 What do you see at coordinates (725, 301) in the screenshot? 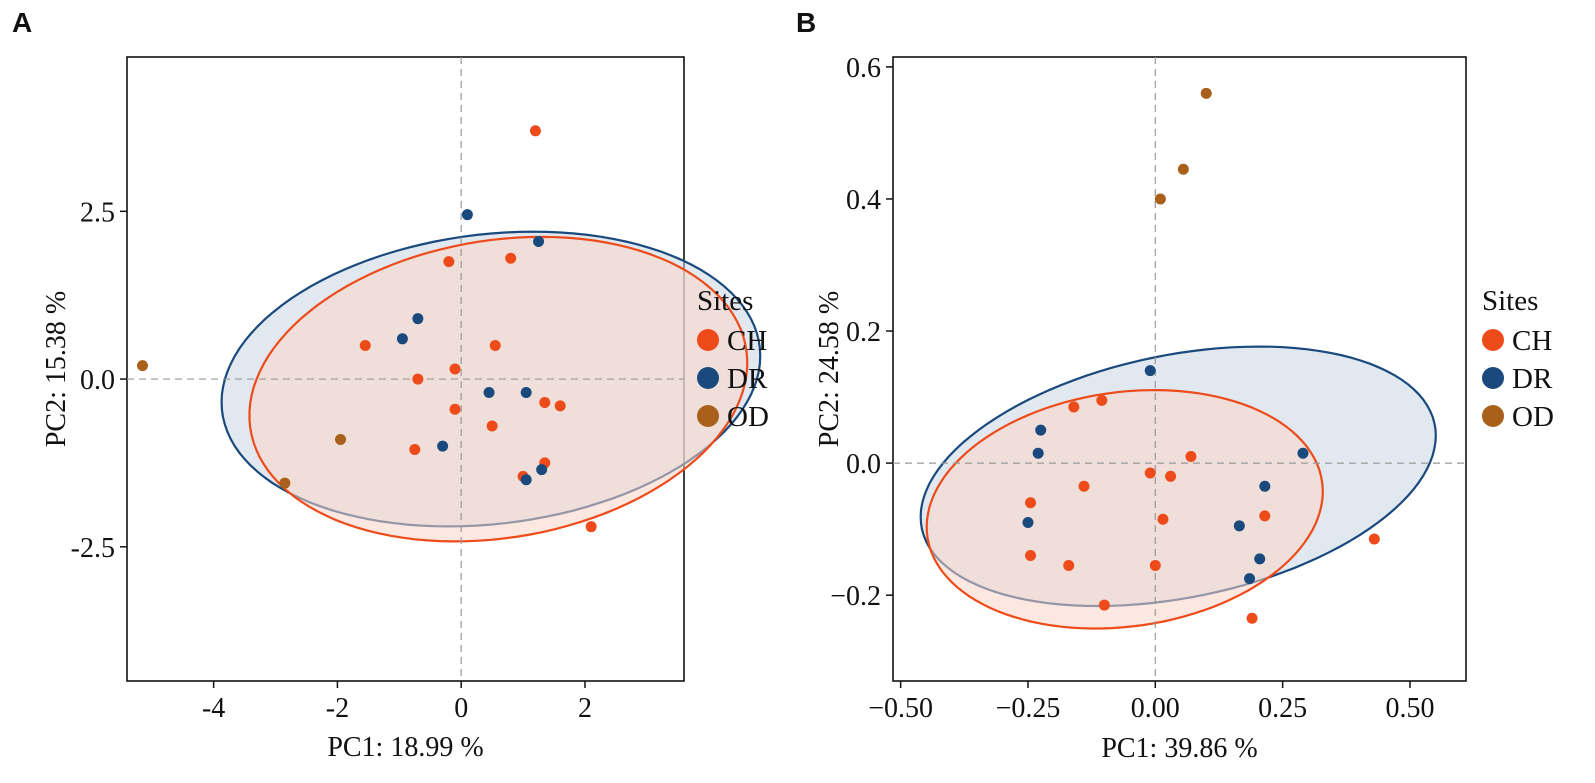
I see `panel-a-legend-title: Sites` at bounding box center [725, 301].